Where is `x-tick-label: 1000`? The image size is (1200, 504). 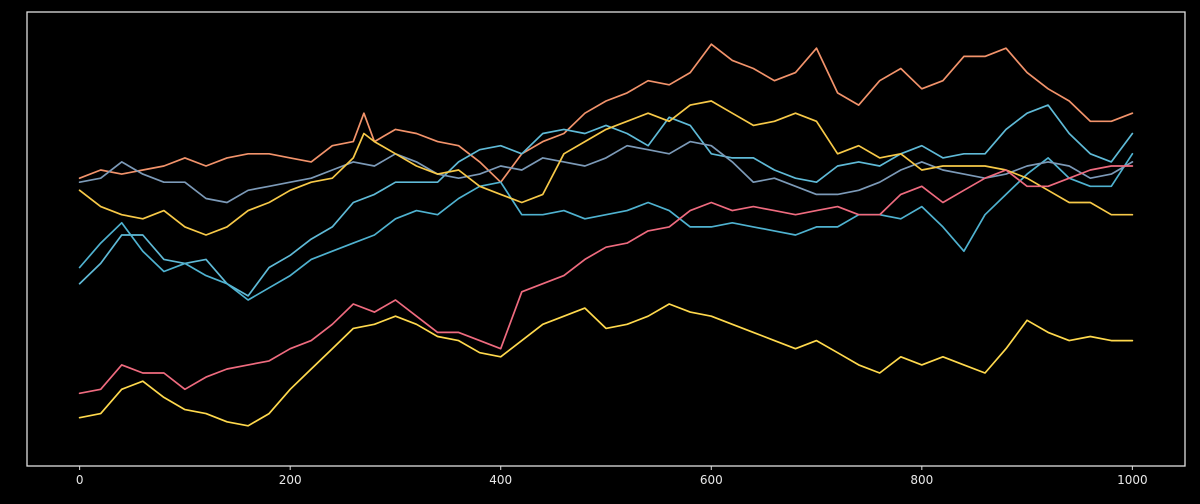
x-tick-label: 1000 is located at coordinates (1132, 480).